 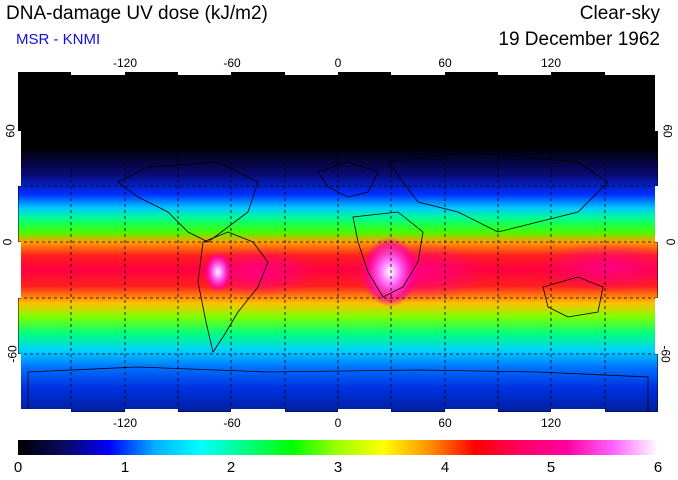 What do you see at coordinates (619, 13) in the screenshot?
I see `sky-condition: Clear-sky` at bounding box center [619, 13].